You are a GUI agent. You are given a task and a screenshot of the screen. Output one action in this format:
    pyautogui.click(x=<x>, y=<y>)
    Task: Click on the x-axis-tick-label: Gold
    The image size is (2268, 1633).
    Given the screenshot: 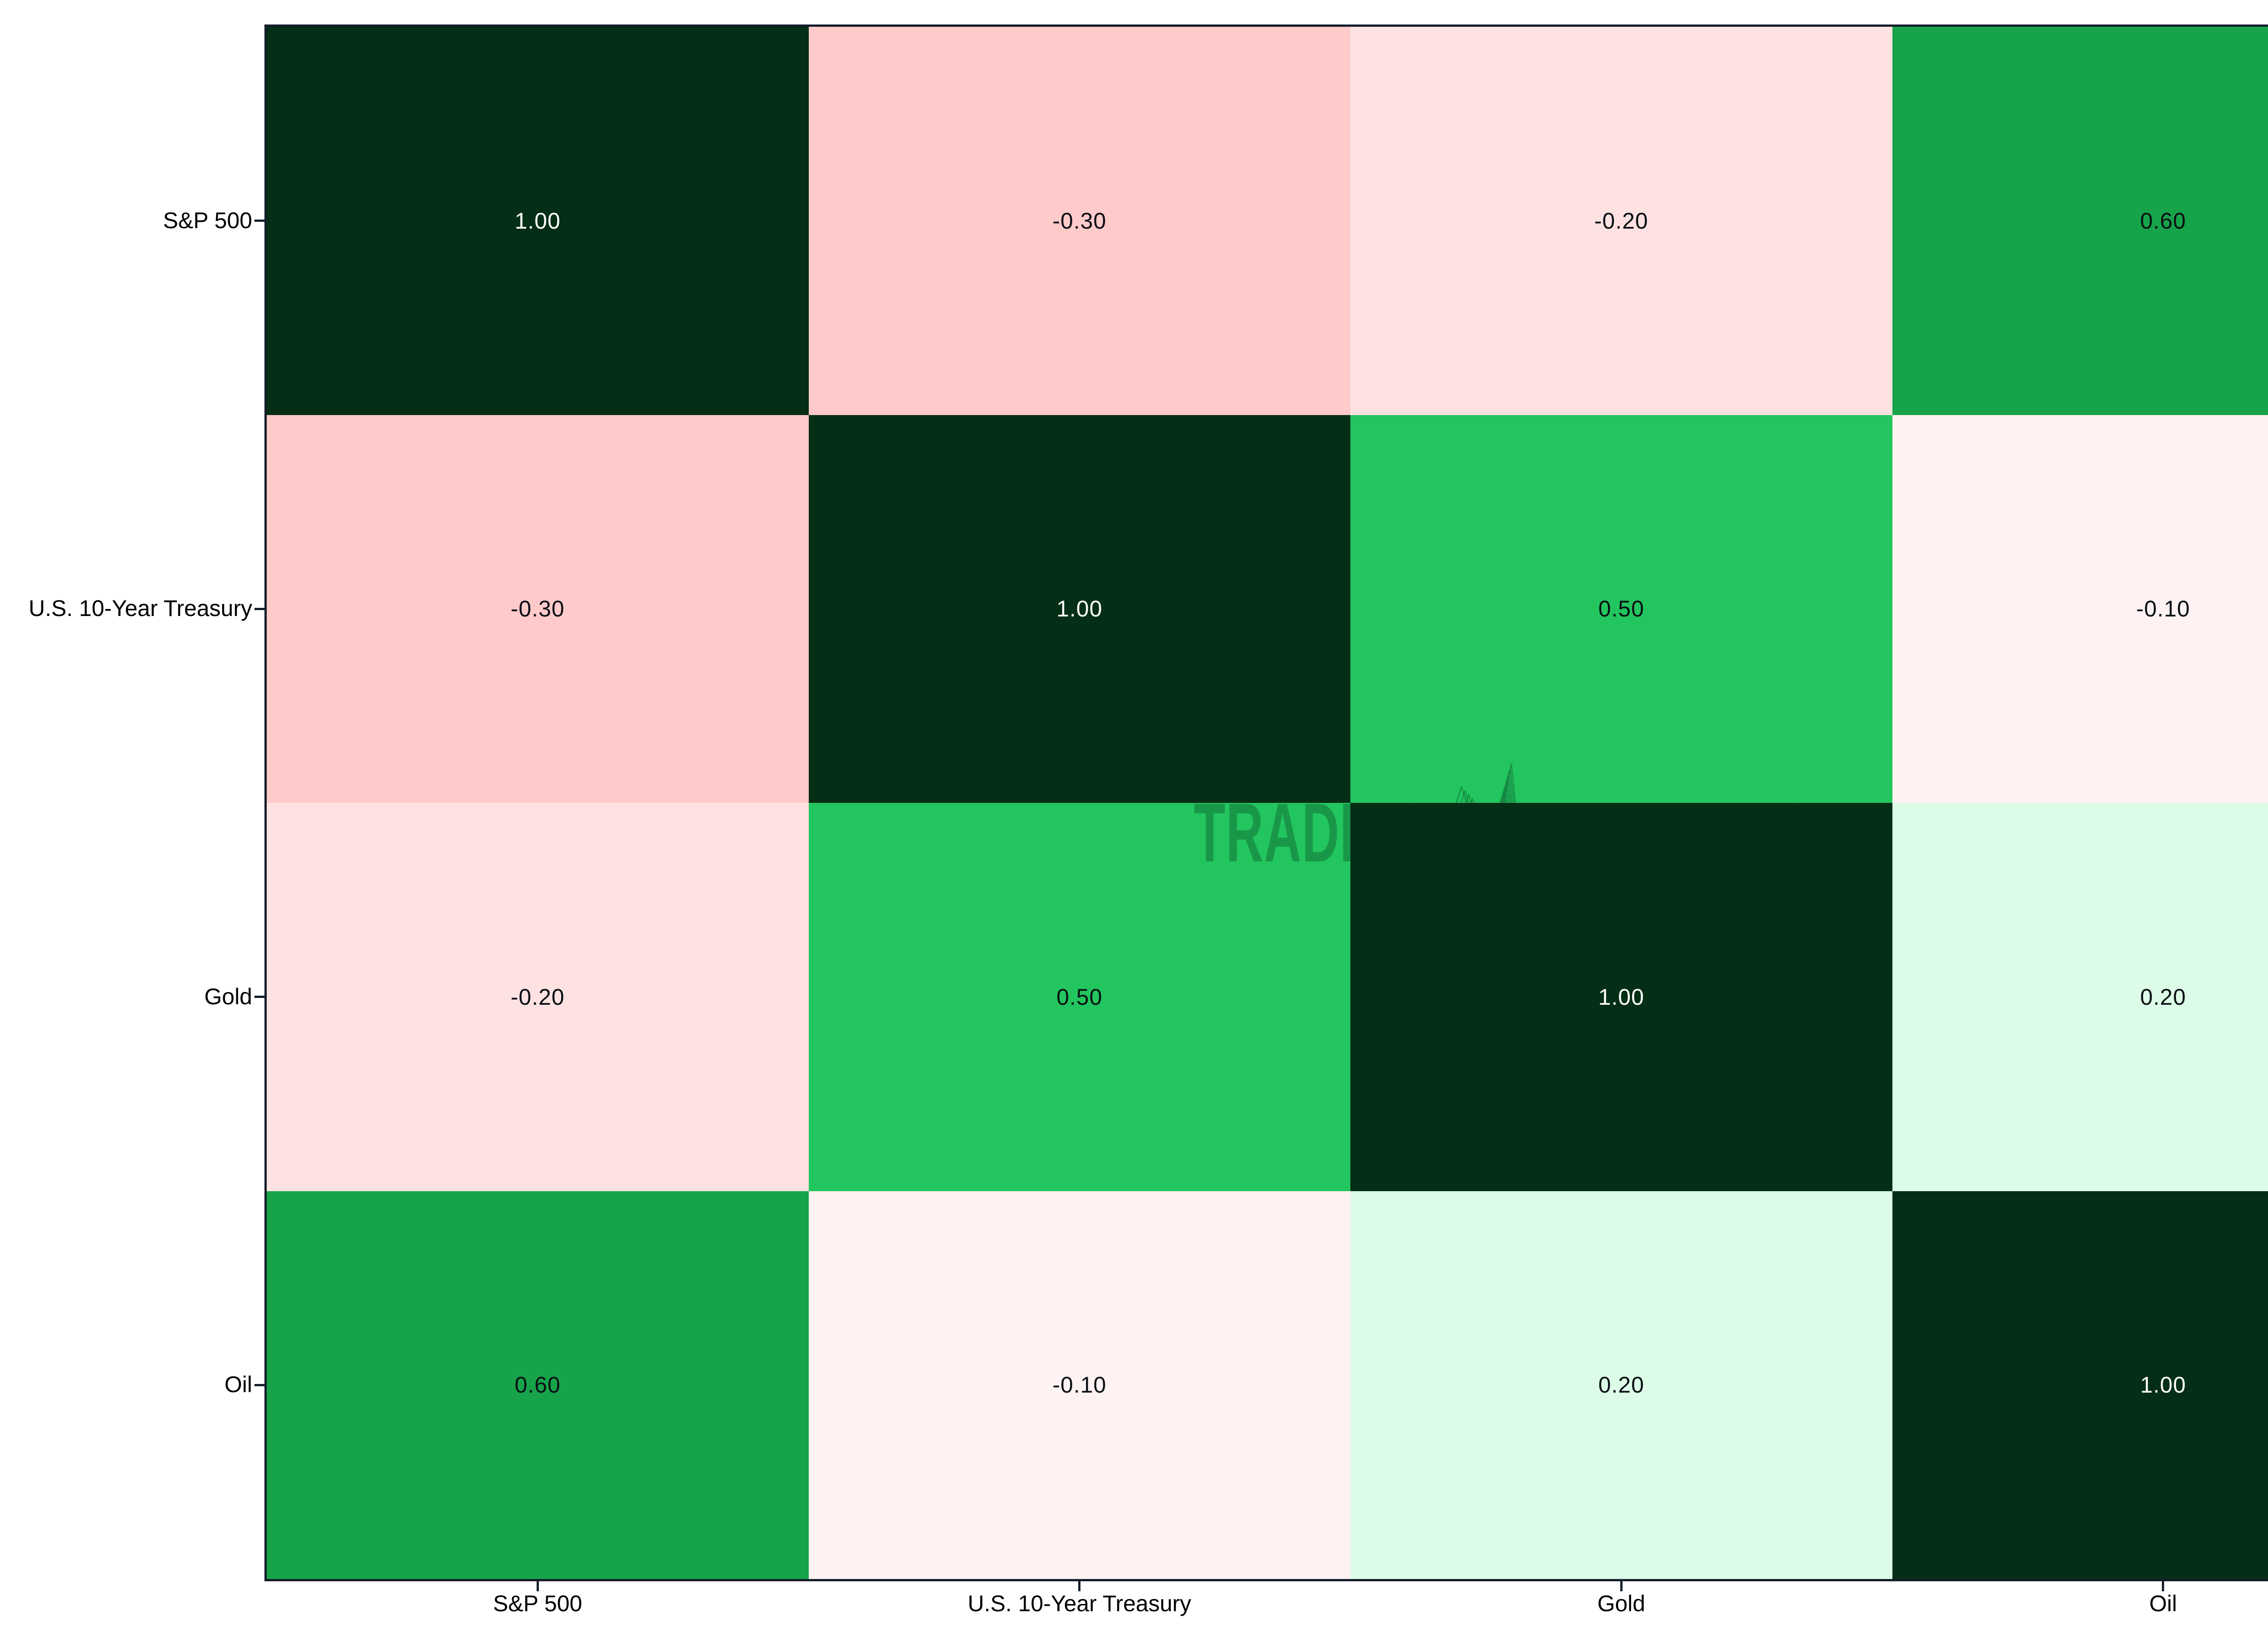 What is the action you would take?
    pyautogui.click(x=1621, y=1603)
    